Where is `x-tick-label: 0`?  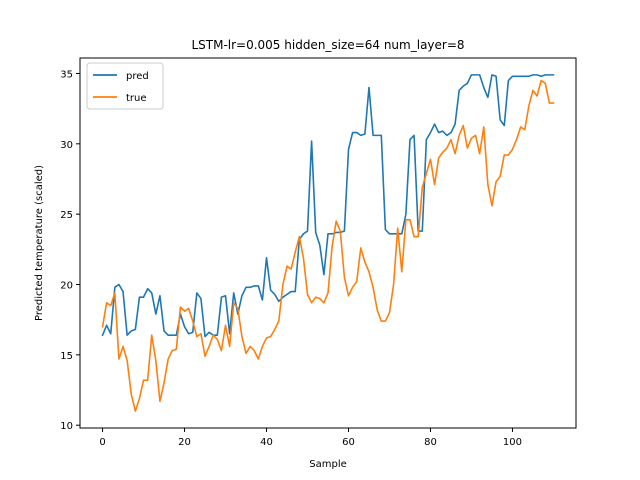 x-tick-label: 0 is located at coordinates (102, 442).